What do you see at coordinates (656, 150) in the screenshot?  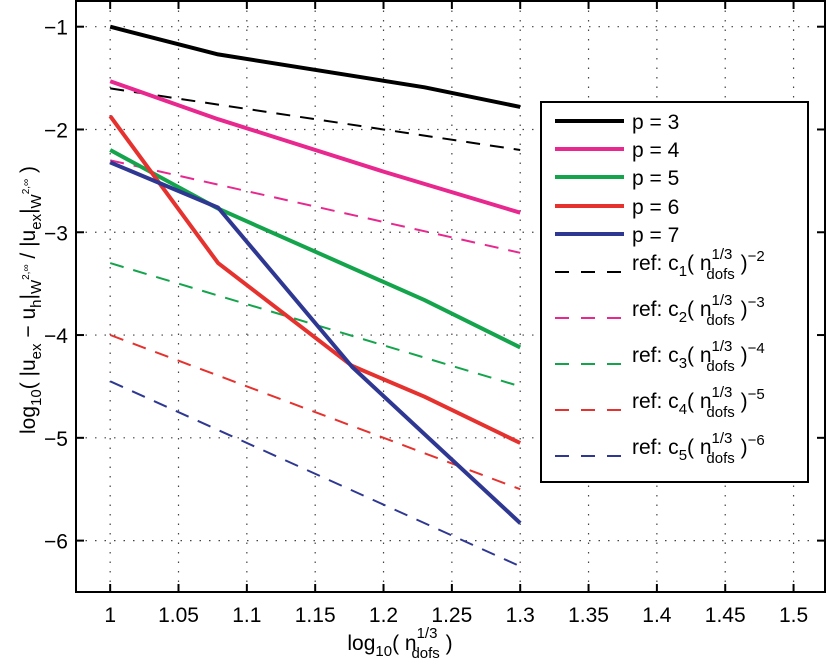 I see `legend-label: p = 4` at bounding box center [656, 150].